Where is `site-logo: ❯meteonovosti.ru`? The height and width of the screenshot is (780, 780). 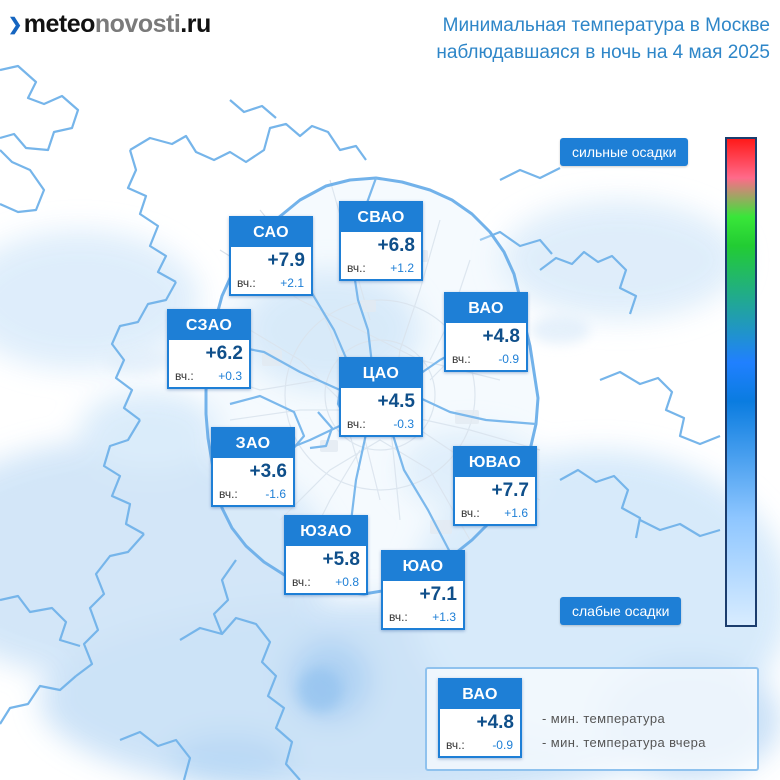
site-logo: ❯meteonovosti.ru is located at coordinates (109, 25).